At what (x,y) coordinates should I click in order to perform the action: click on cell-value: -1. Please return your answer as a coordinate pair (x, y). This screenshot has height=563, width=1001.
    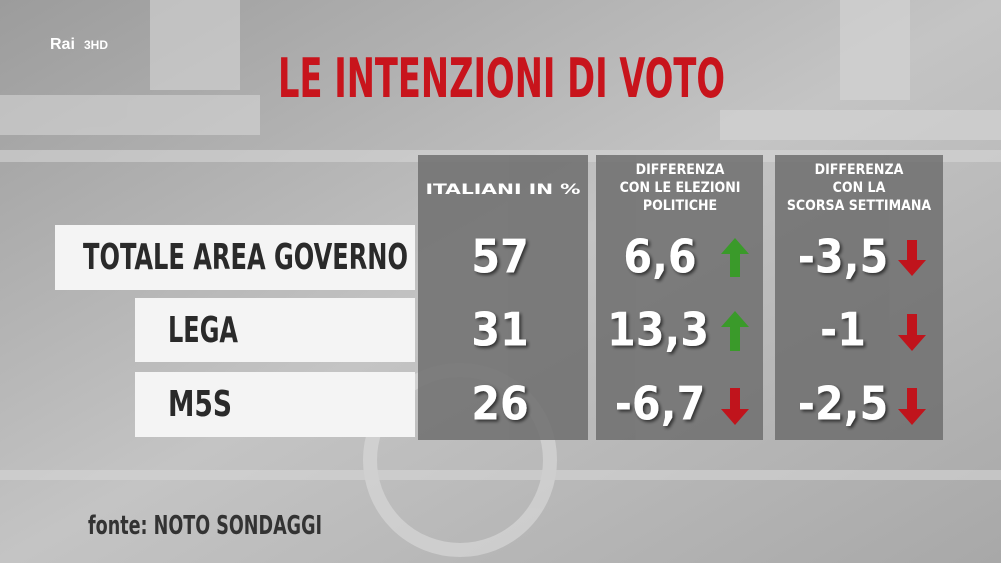
    Looking at the image, I should click on (843, 330).